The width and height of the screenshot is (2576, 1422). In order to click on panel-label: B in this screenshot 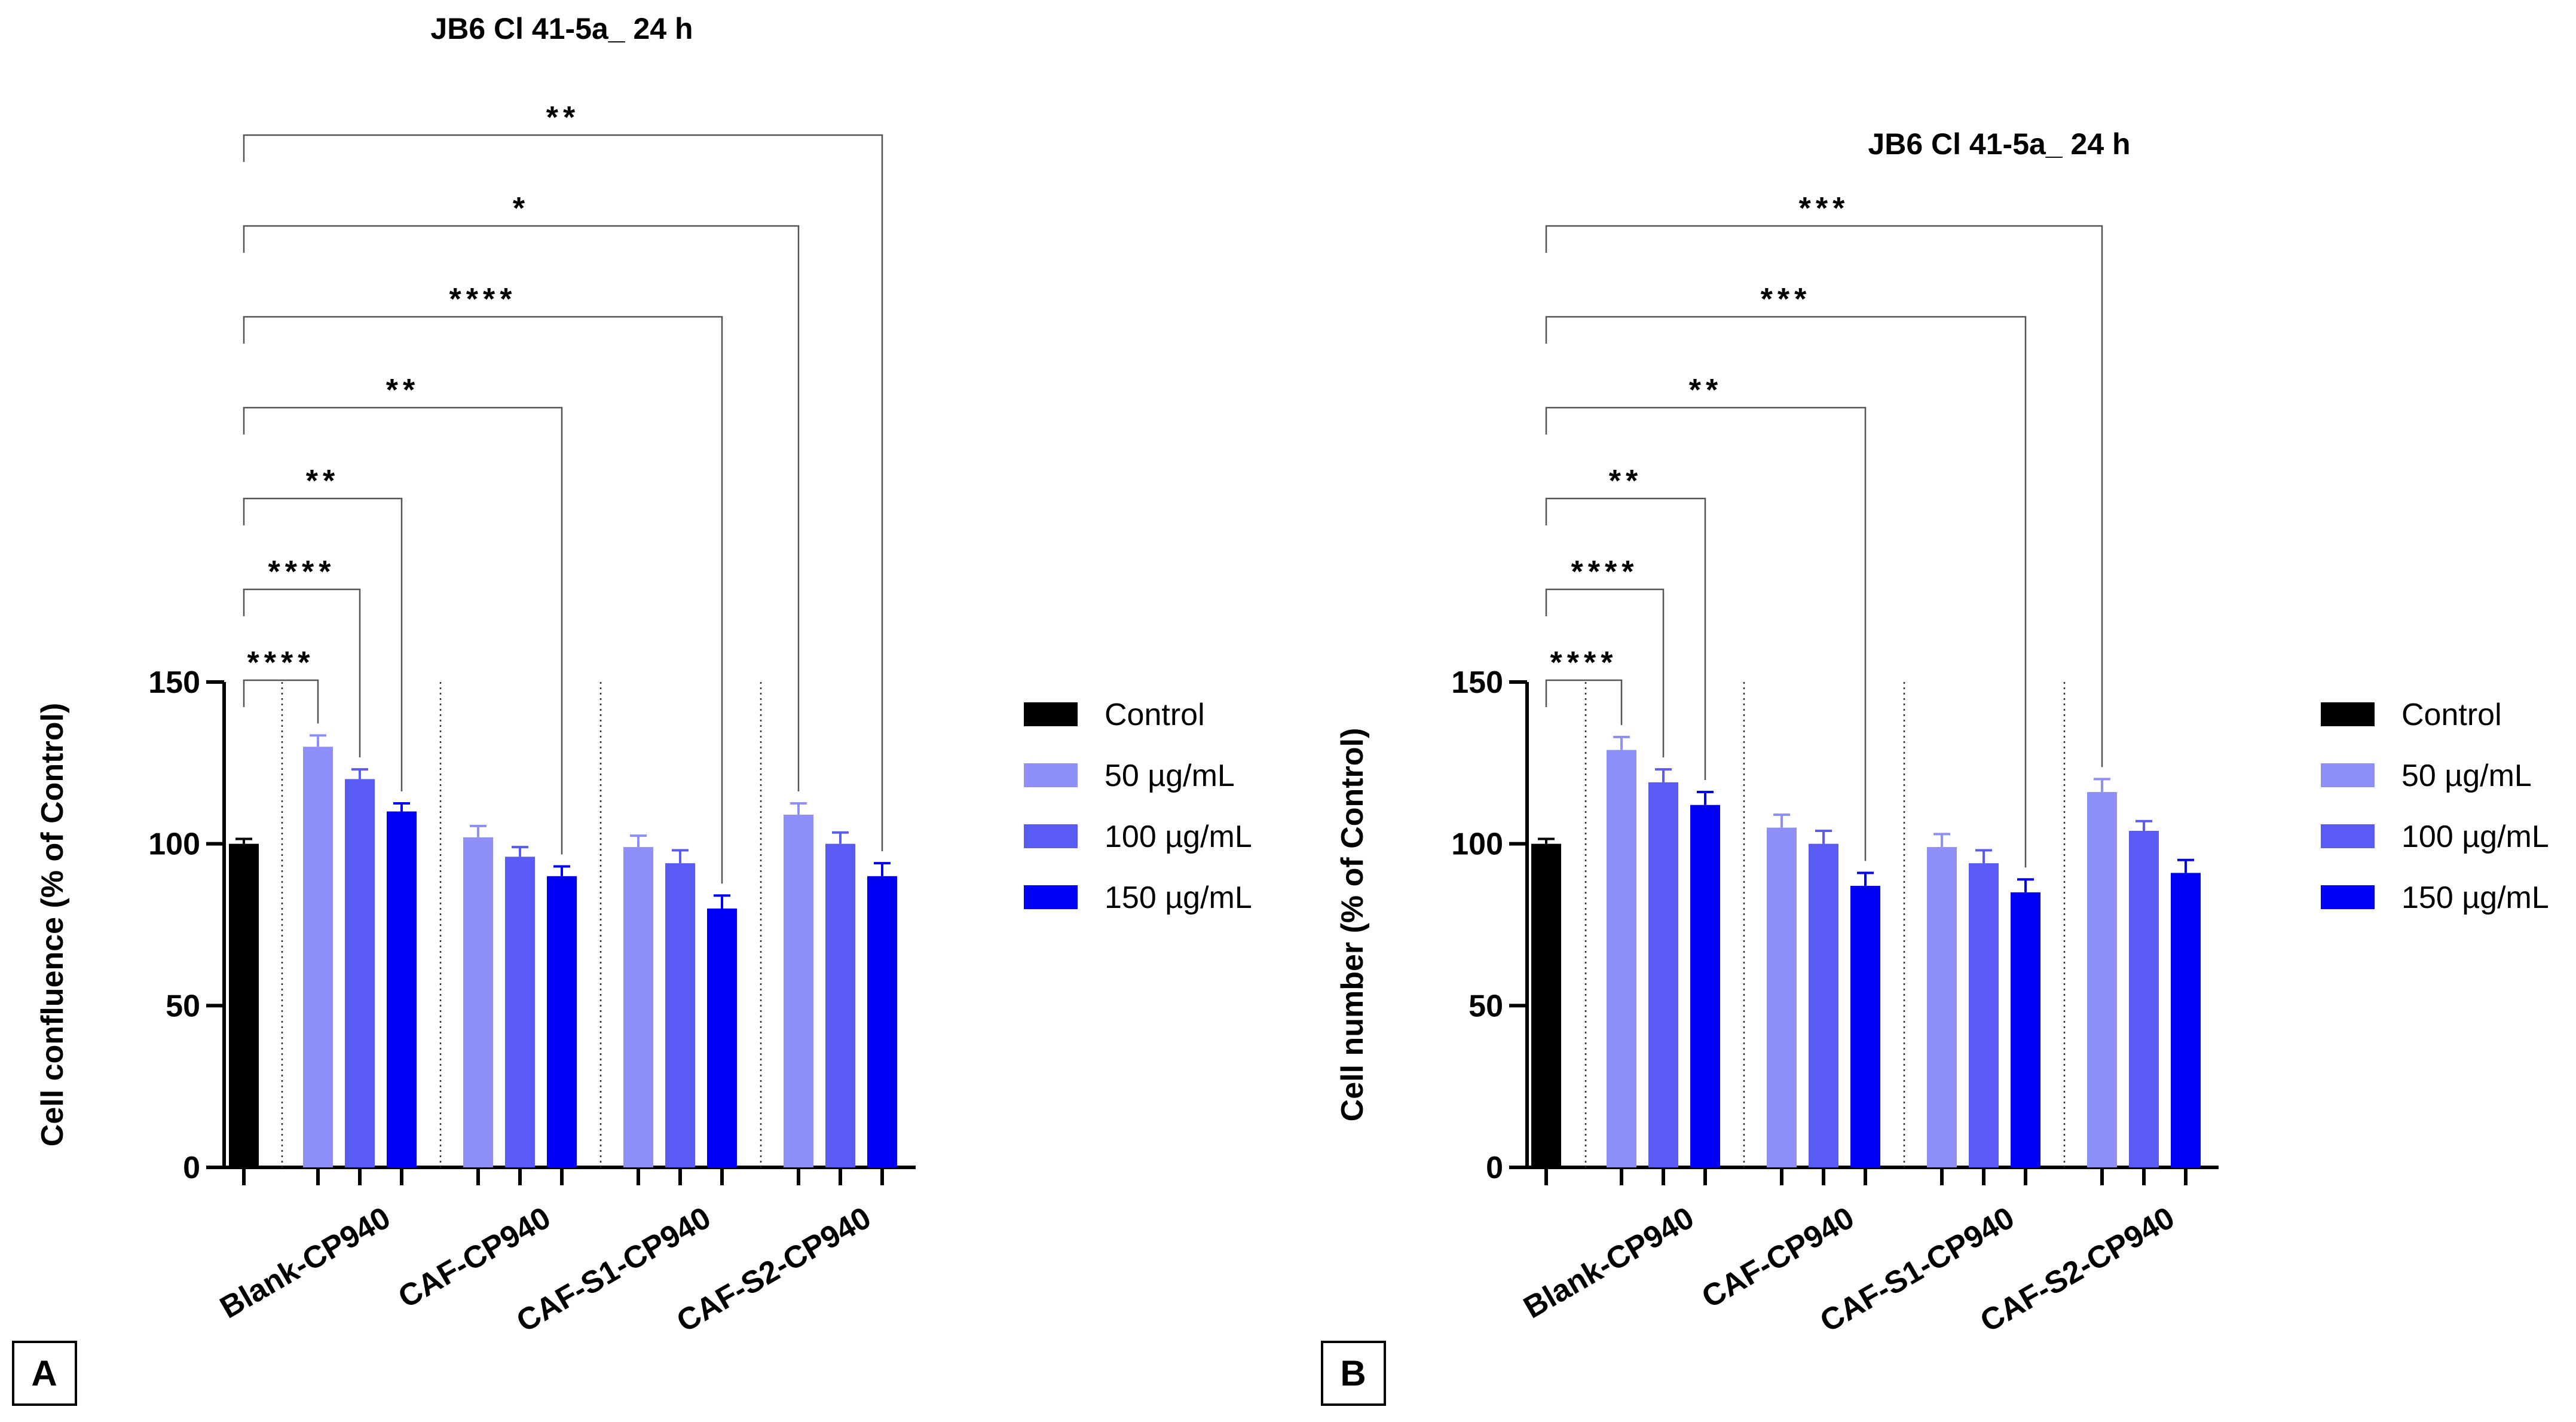, I will do `click(1353, 1373)`.